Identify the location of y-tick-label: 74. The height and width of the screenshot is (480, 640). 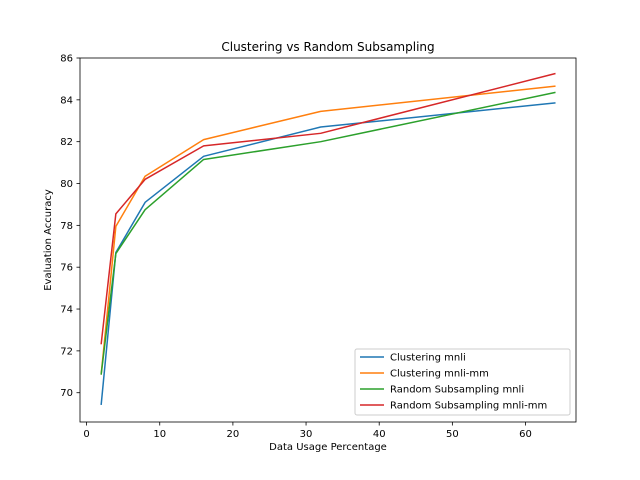
(66, 310).